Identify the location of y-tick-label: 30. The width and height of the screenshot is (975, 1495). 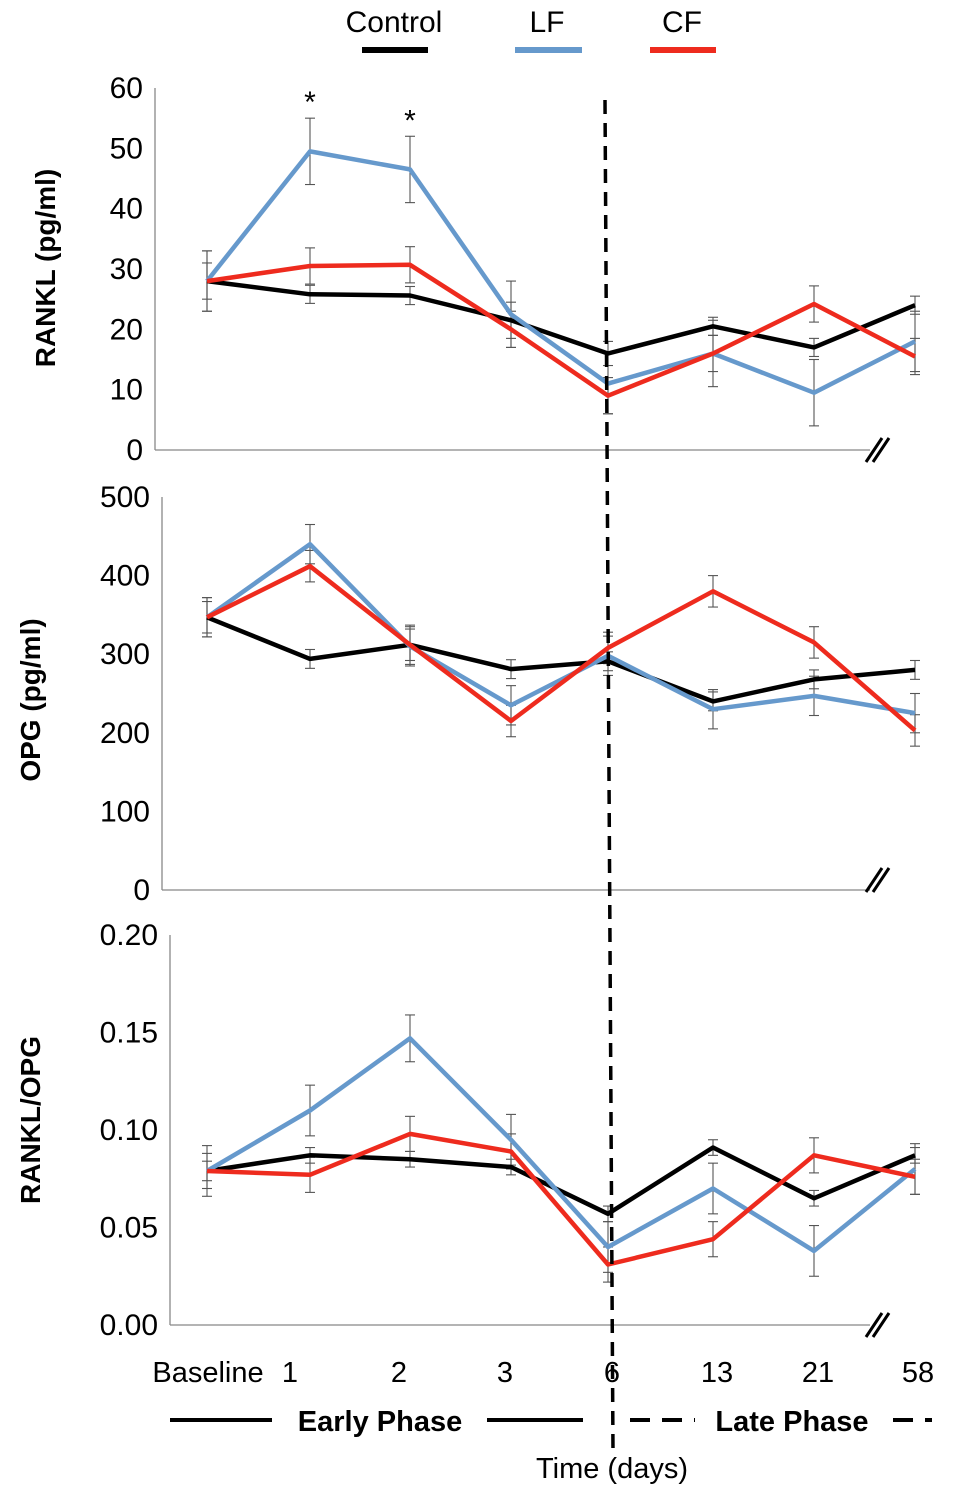
(126, 269).